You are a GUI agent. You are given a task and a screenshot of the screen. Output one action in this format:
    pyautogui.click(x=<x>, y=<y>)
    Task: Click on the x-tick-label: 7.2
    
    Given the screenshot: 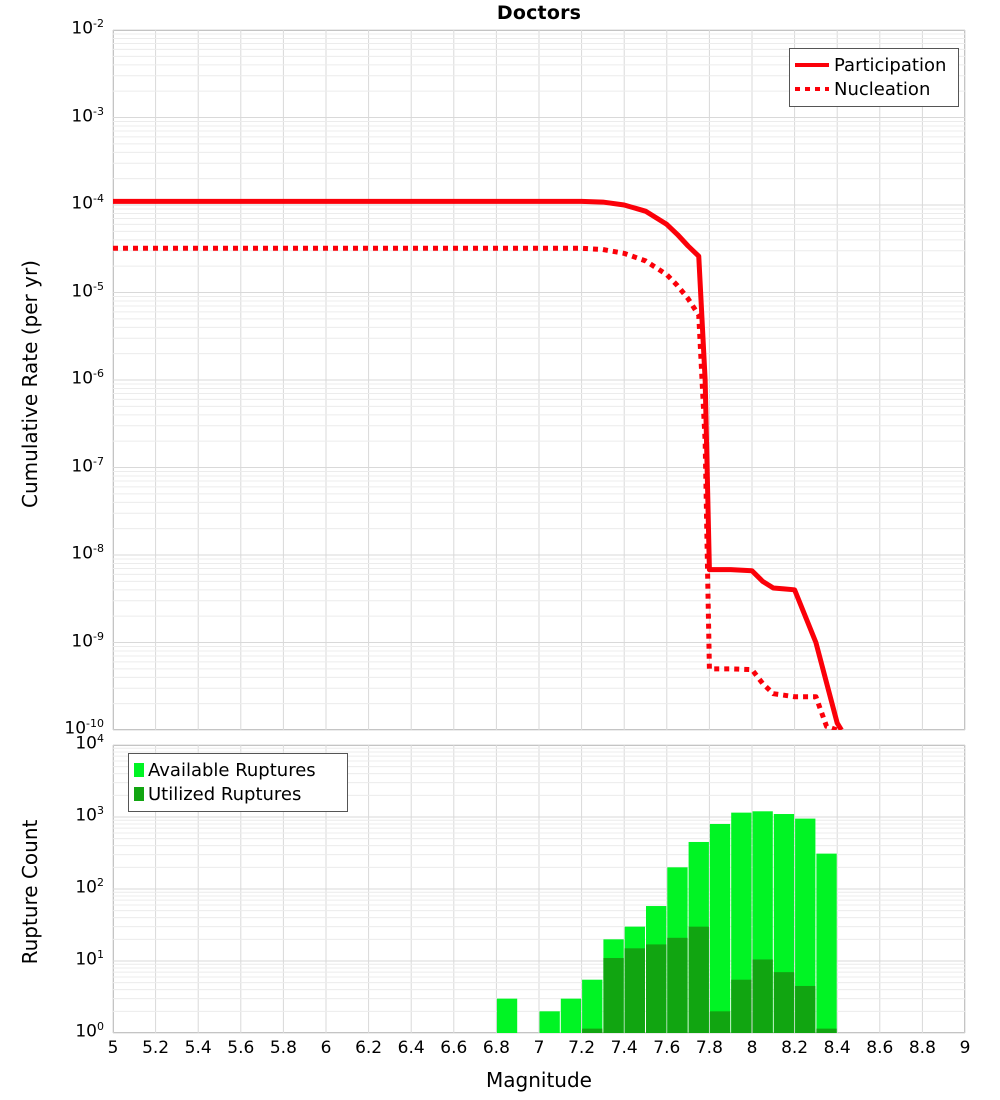 What is the action you would take?
    pyautogui.click(x=582, y=1048)
    